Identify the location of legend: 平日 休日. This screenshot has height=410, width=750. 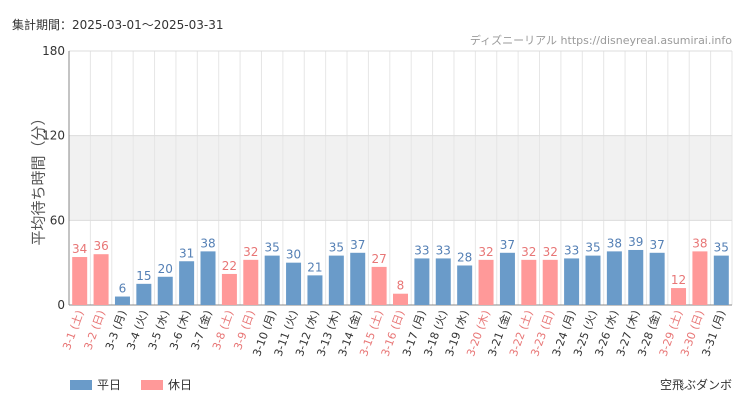
(141, 384).